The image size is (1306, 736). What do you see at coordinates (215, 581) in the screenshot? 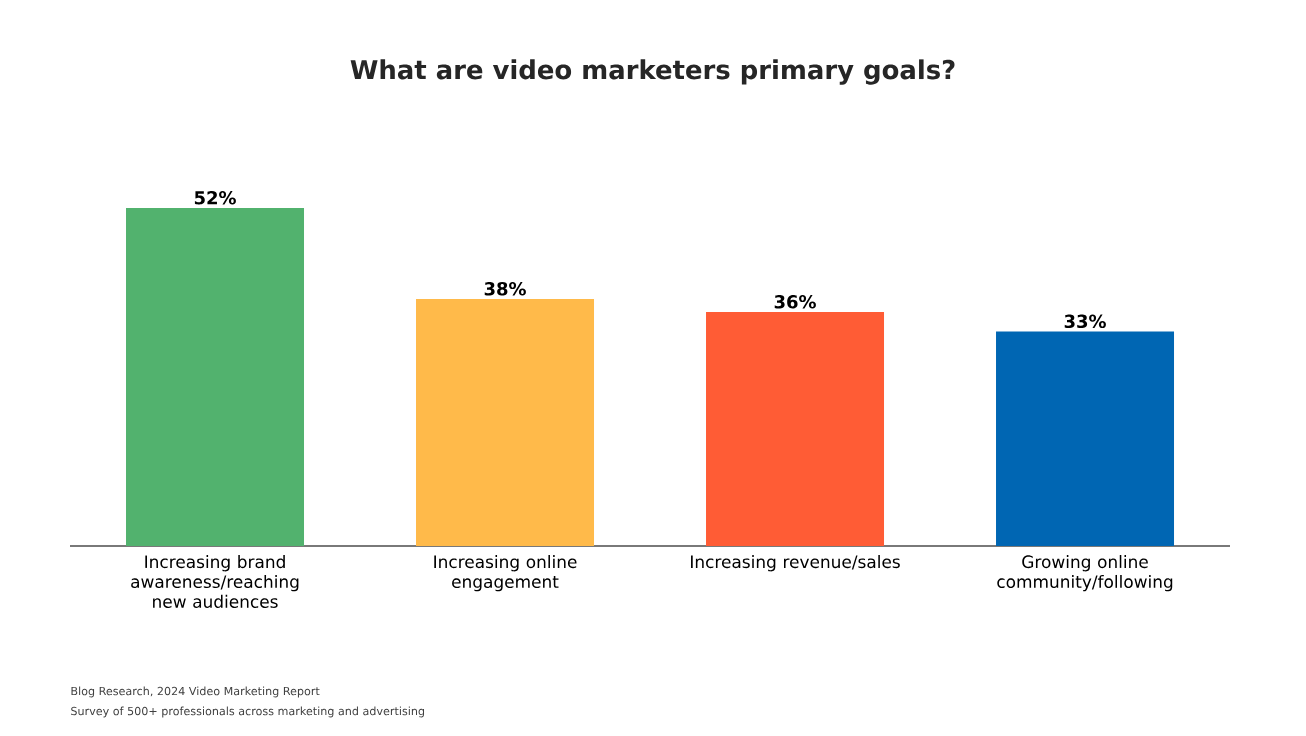
I see `x-tick-label: Increasing brand awareness/reaching new audiences` at bounding box center [215, 581].